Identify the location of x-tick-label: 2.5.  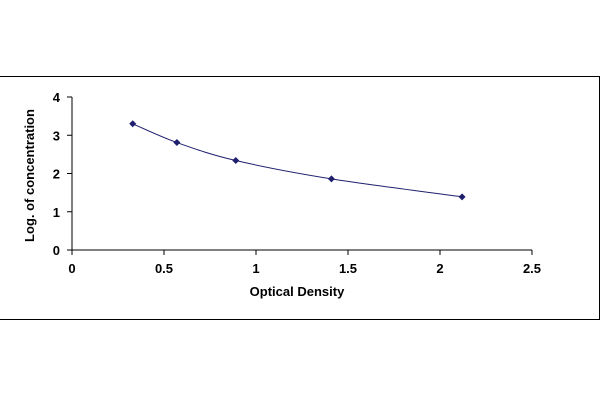
(532, 268).